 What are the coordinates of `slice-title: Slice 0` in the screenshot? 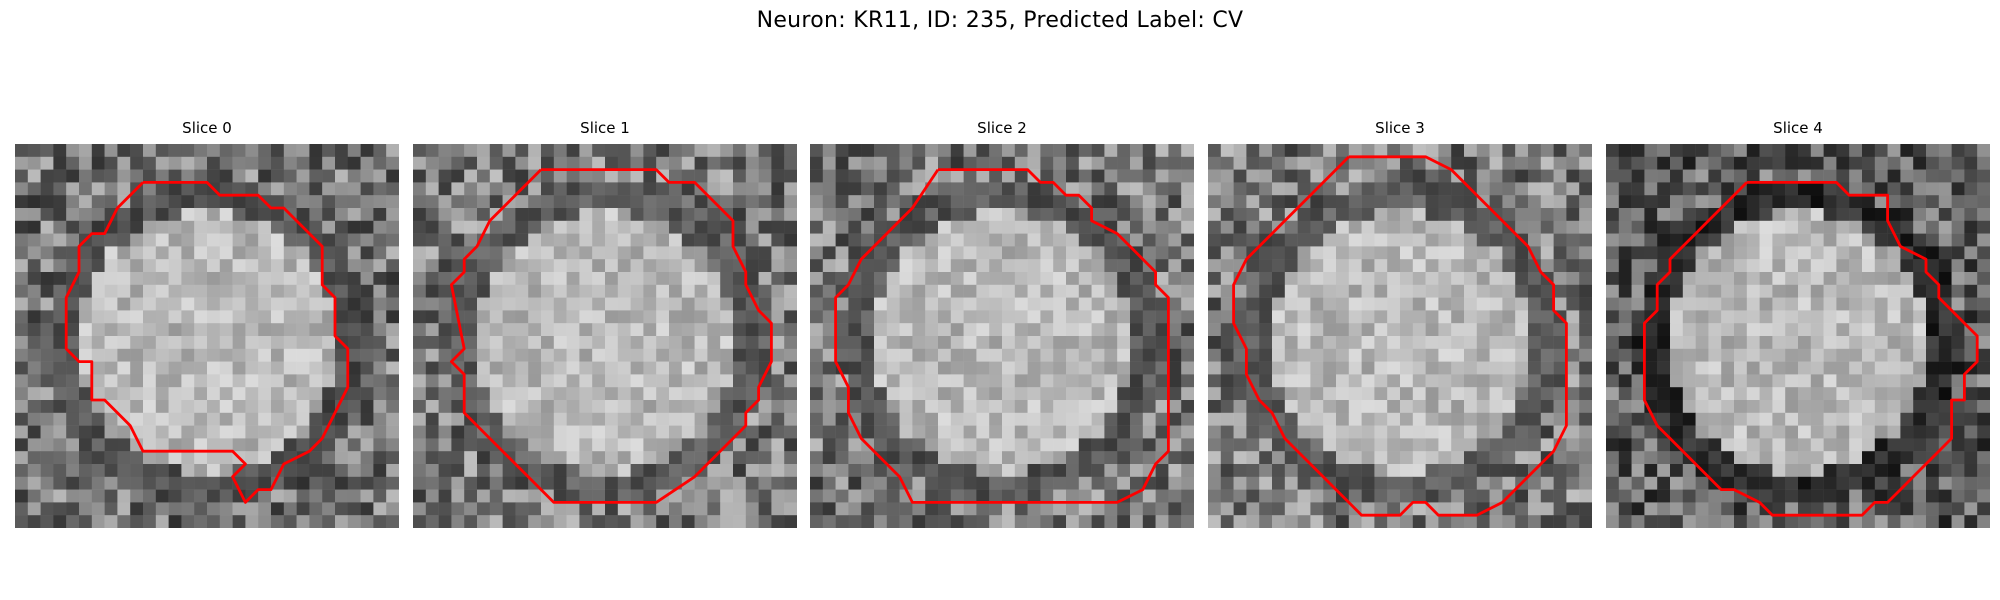 It's located at (207, 128).